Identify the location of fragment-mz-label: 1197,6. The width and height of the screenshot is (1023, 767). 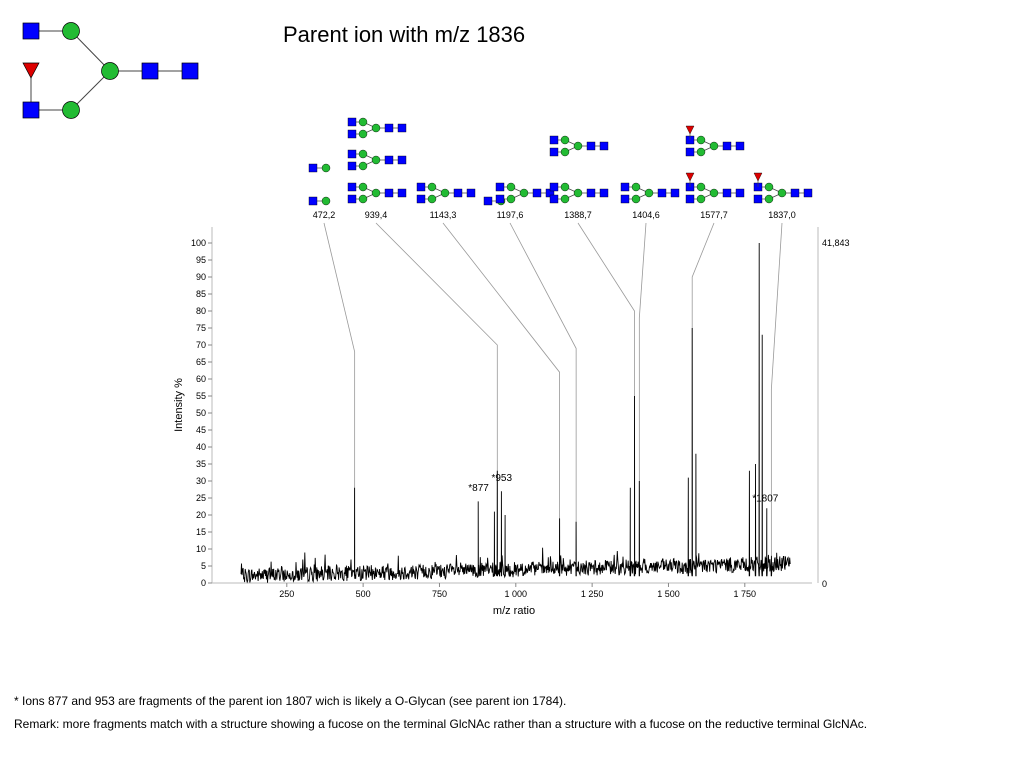
(510, 215).